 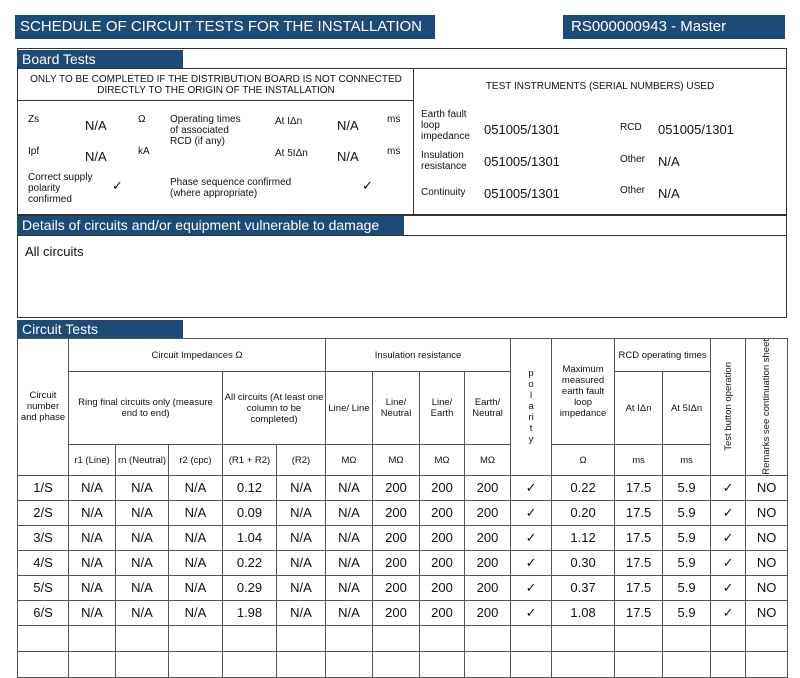 I want to click on header-text: Test button operation, so click(x=728, y=407).